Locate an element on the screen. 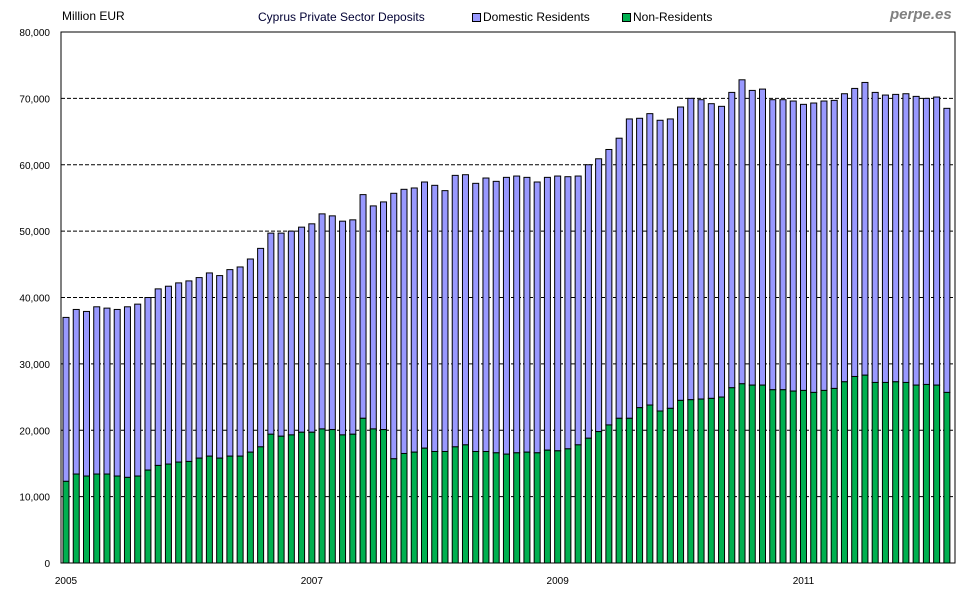  y-tick-label: 0 is located at coordinates (47, 564).